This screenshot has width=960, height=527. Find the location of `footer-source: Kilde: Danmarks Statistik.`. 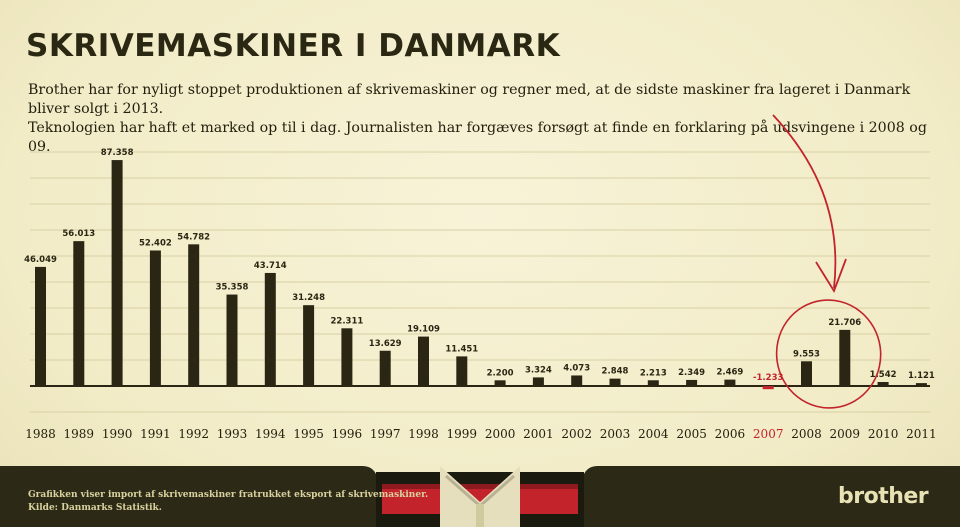

footer-source: Kilde: Danmarks Statistik. is located at coordinates (95, 508).